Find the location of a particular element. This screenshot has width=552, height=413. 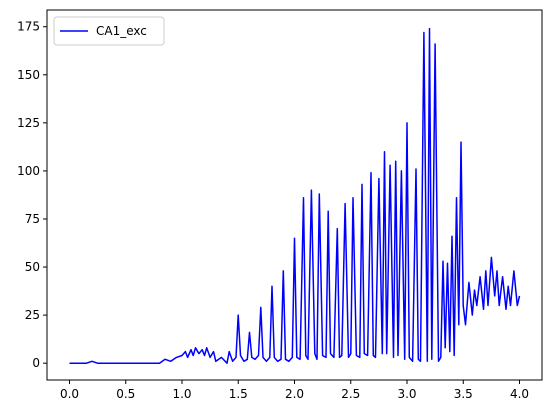

y-tick-label: 100 is located at coordinates (28, 171).